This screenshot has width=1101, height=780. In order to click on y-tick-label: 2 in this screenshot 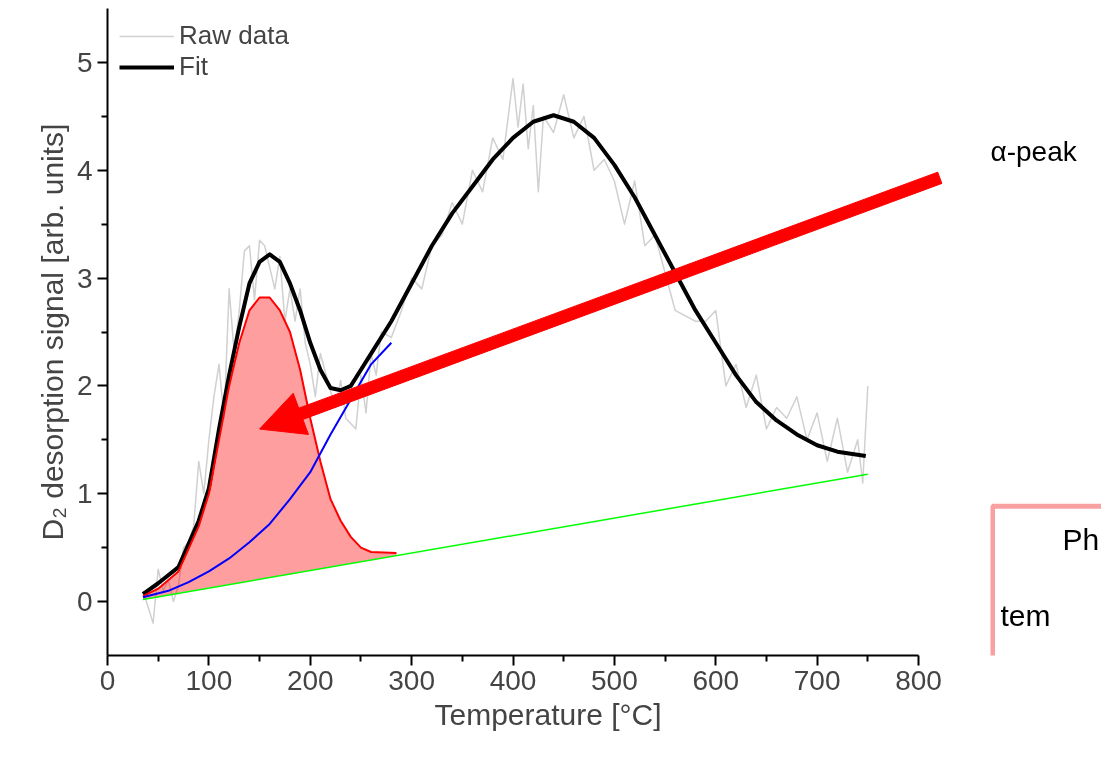, I will do `click(84, 386)`.